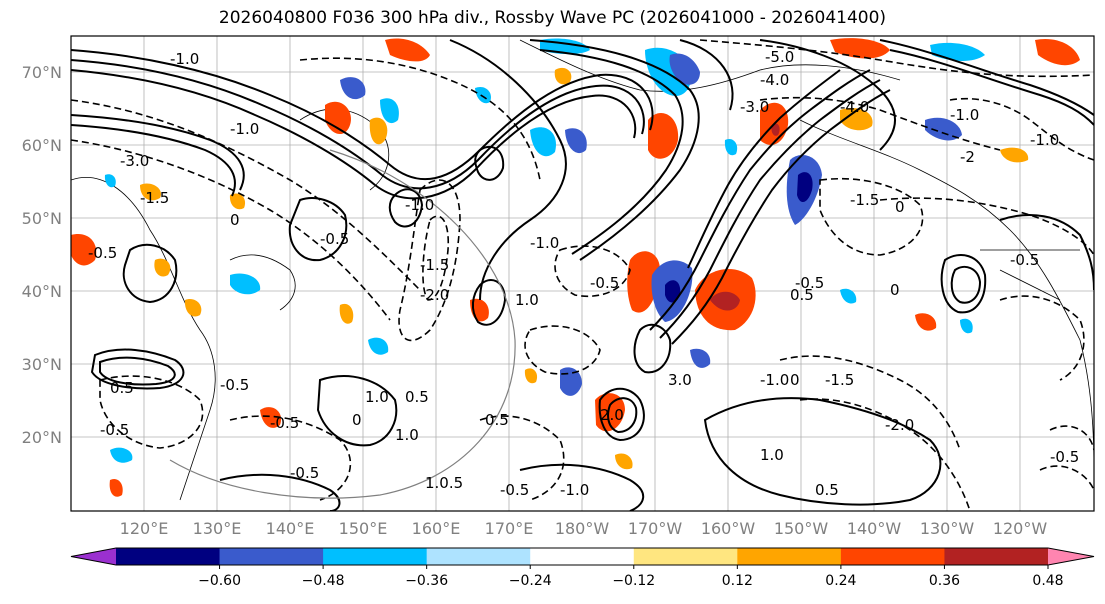  I want to click on lon-label: 170°W, so click(655, 528).